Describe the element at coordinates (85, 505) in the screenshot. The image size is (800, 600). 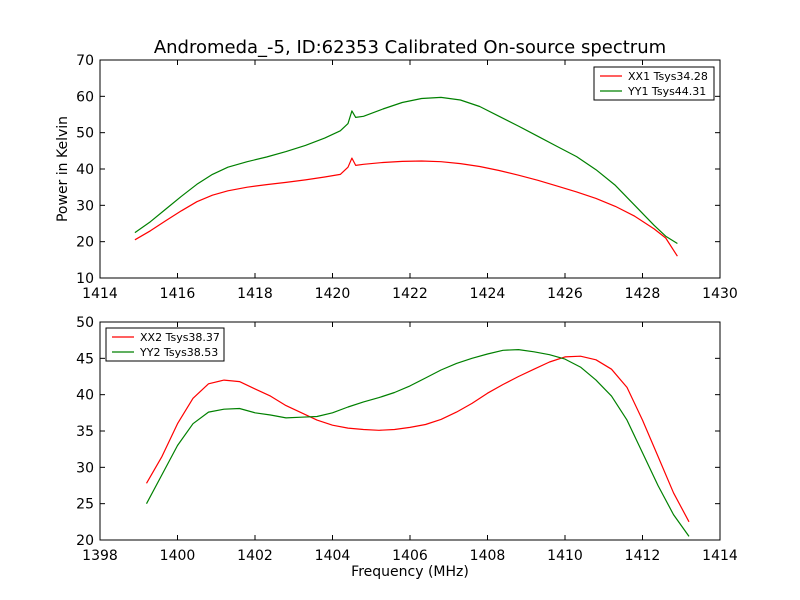
I see `y-tick-label: 25` at that location.